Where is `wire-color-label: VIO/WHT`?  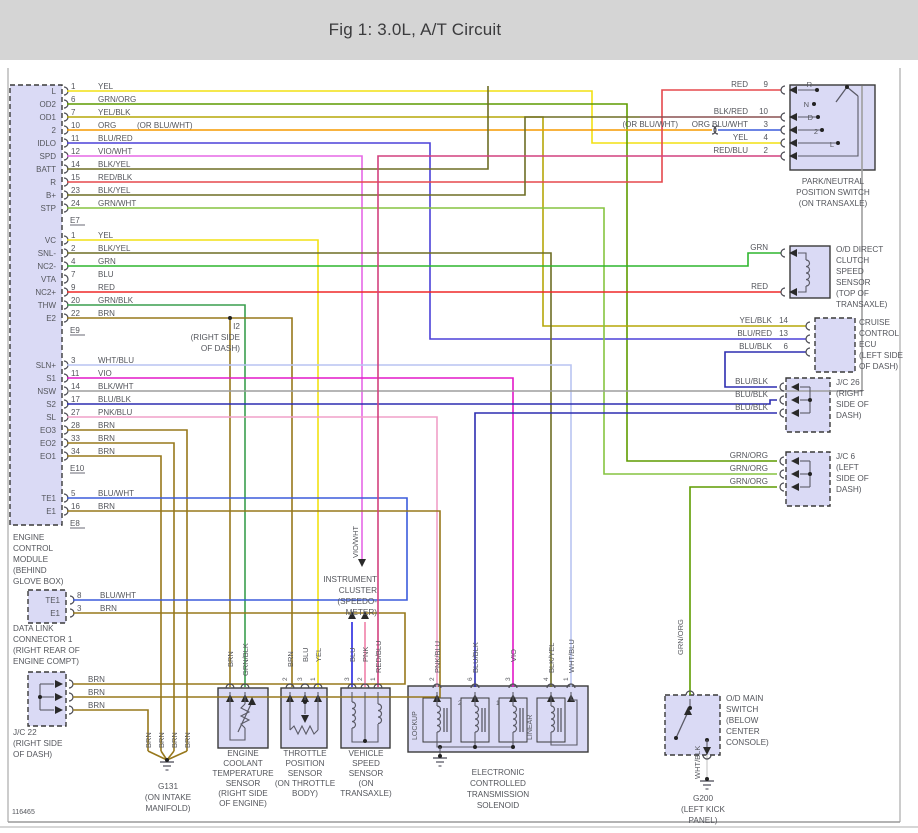 wire-color-label: VIO/WHT is located at coordinates (115, 151).